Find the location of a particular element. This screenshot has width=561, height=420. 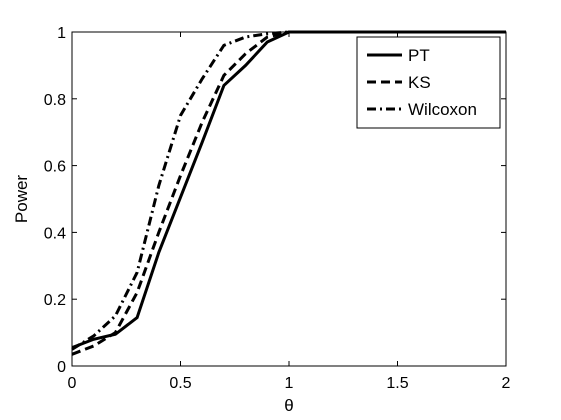

x-tick-label: 1 is located at coordinates (289, 383).